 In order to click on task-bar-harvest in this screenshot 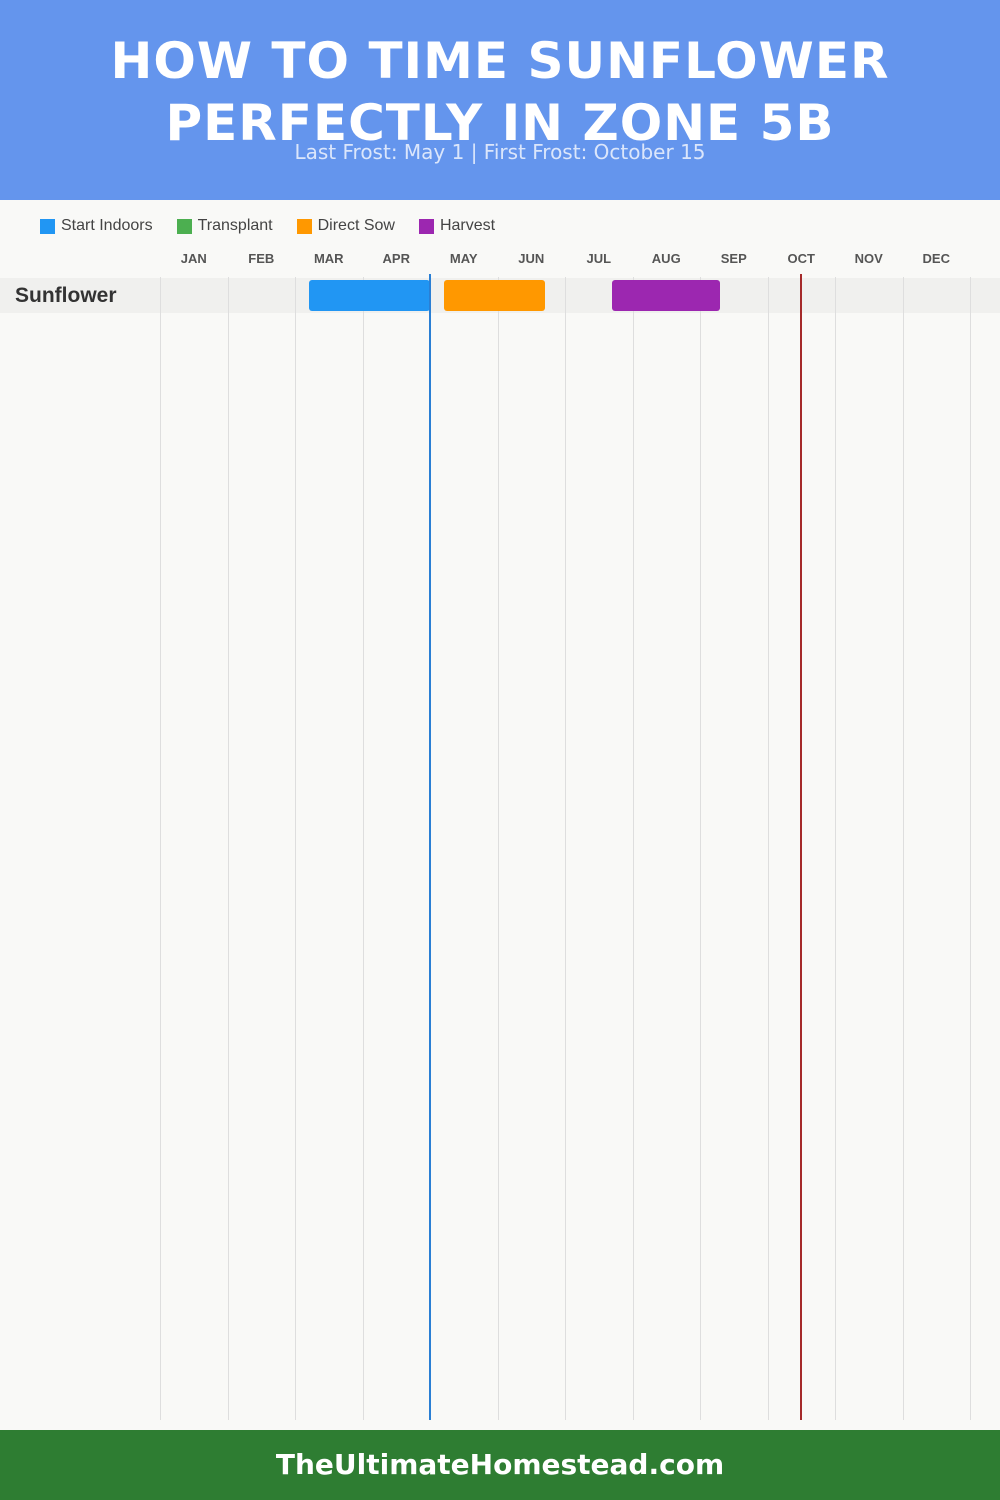, I will do `click(666, 295)`.